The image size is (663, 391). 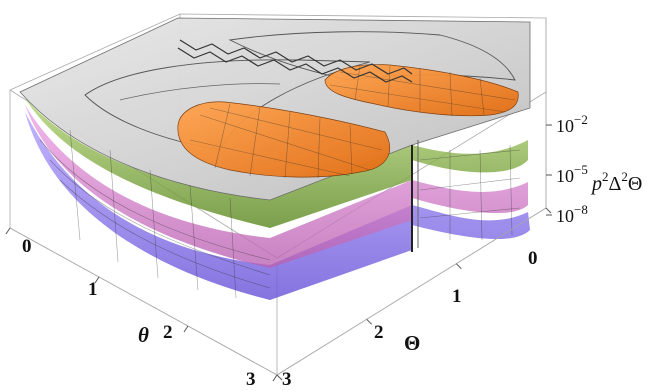 I want to click on x-tick-label: 0, so click(x=27, y=246).